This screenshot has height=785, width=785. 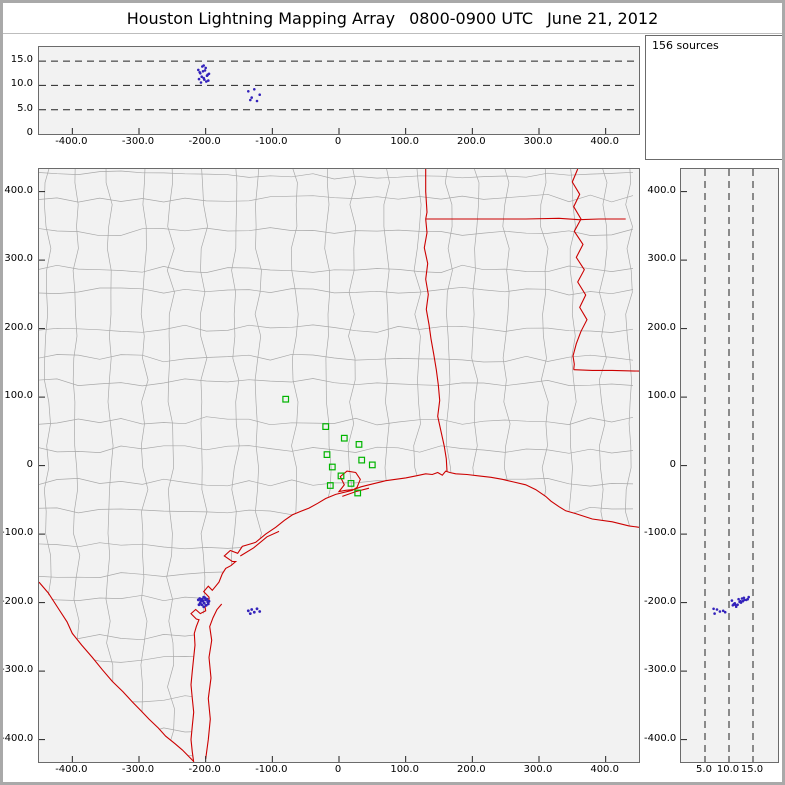 What do you see at coordinates (17, 738) in the screenshot?
I see `ns-axis-tick-label: -400.0` at bounding box center [17, 738].